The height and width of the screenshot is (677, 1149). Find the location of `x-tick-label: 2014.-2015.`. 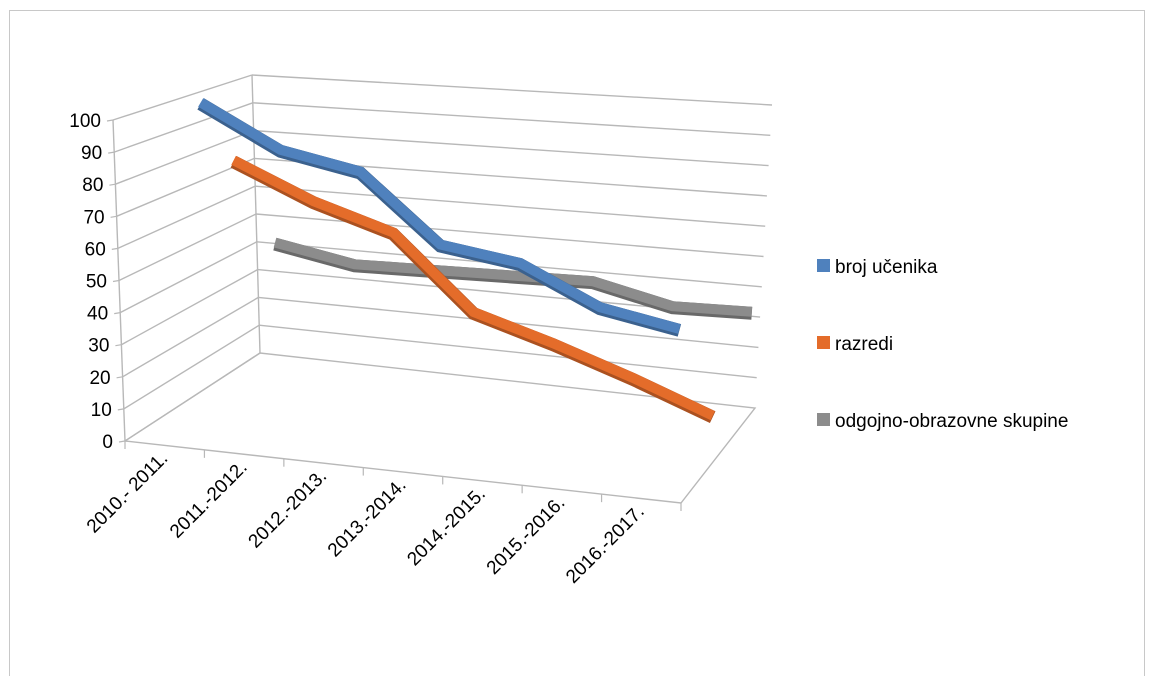

x-tick-label: 2014.-2015. is located at coordinates (446, 527).